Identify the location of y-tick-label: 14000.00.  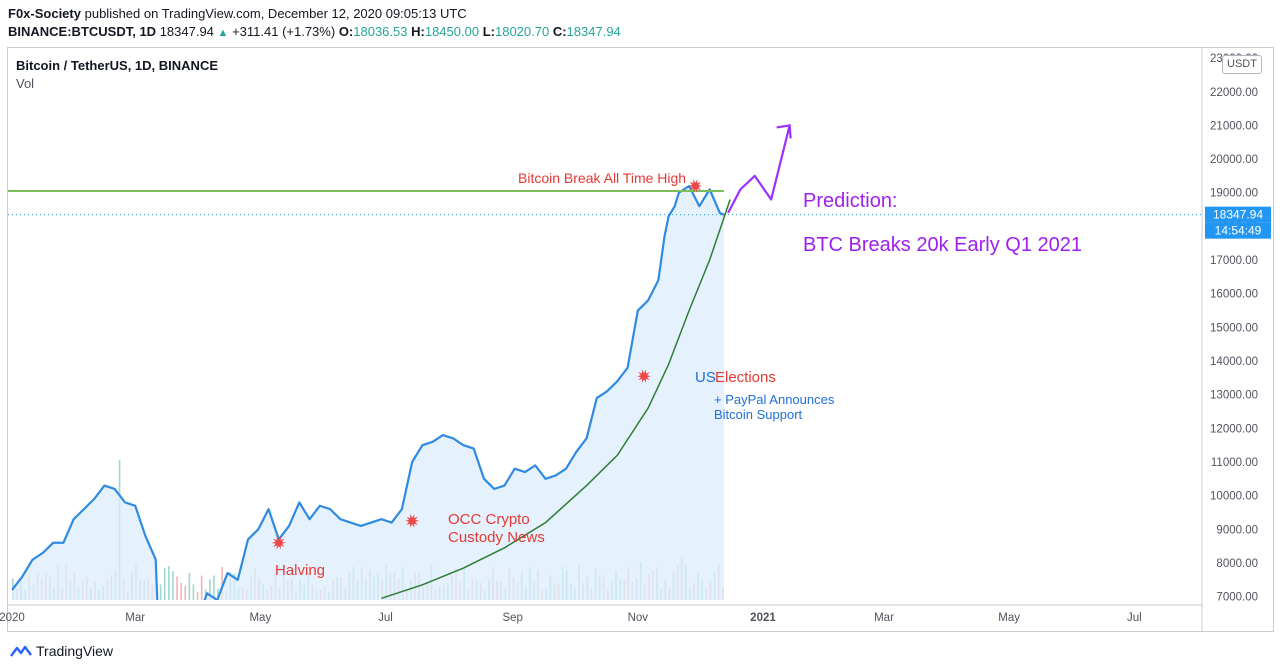
(1234, 362).